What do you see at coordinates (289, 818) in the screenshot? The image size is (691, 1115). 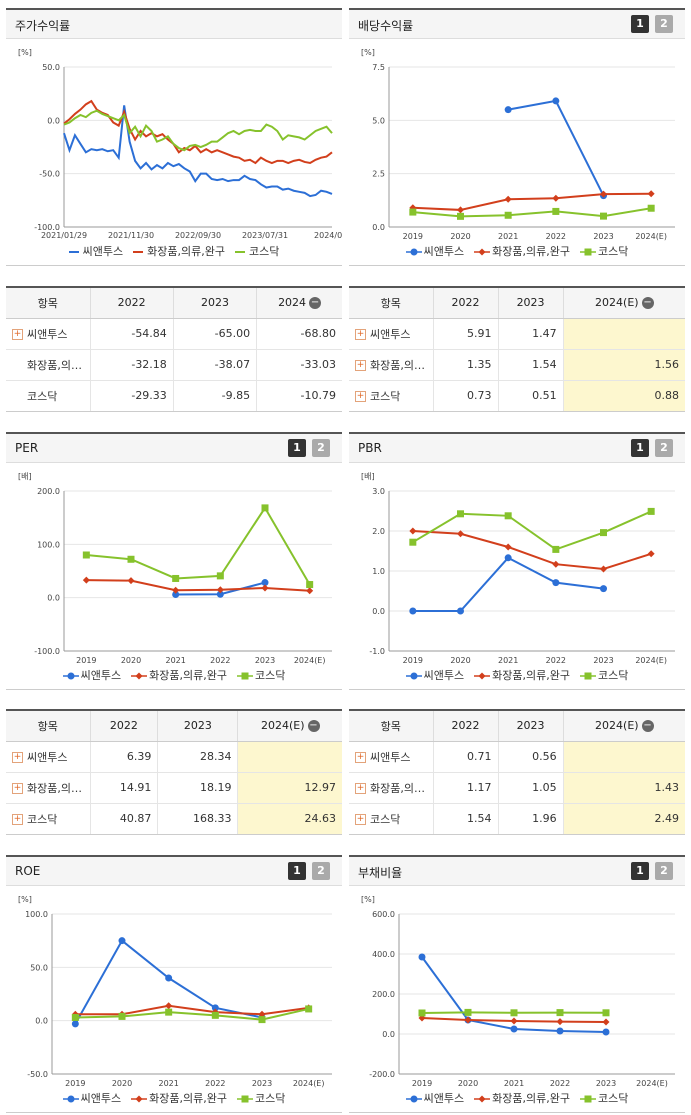 I see `table-cell: 24.63` at bounding box center [289, 818].